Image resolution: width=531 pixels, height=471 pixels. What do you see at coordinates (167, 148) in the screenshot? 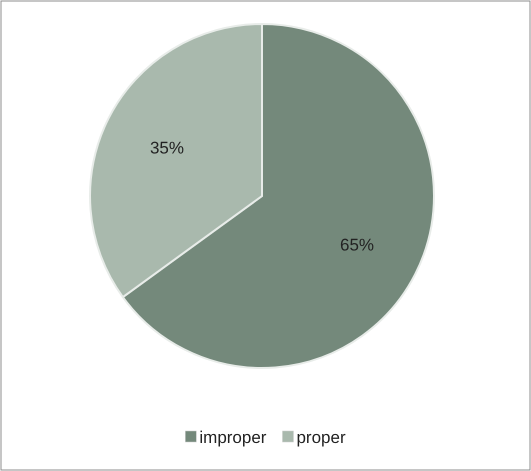
I see `data-label: 35%` at bounding box center [167, 148].